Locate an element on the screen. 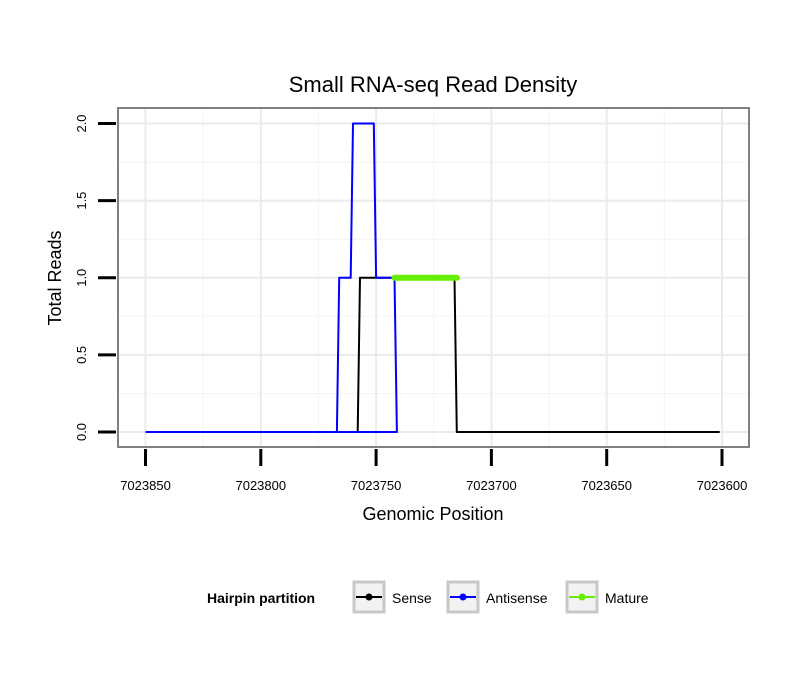 The height and width of the screenshot is (690, 810). legend-label-sense: Sense is located at coordinates (412, 598).